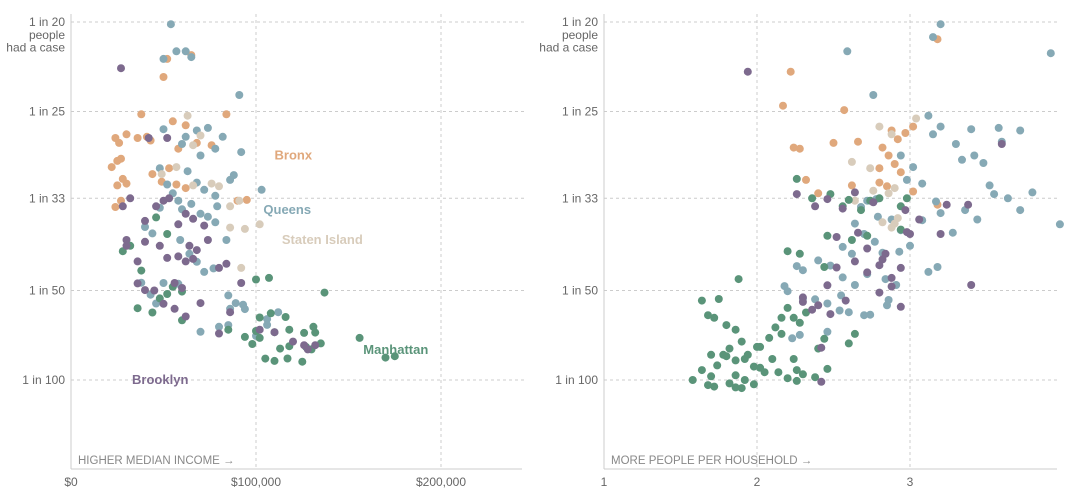  What do you see at coordinates (71, 482) in the screenshot?
I see `x-tick-label: $0` at bounding box center [71, 482].